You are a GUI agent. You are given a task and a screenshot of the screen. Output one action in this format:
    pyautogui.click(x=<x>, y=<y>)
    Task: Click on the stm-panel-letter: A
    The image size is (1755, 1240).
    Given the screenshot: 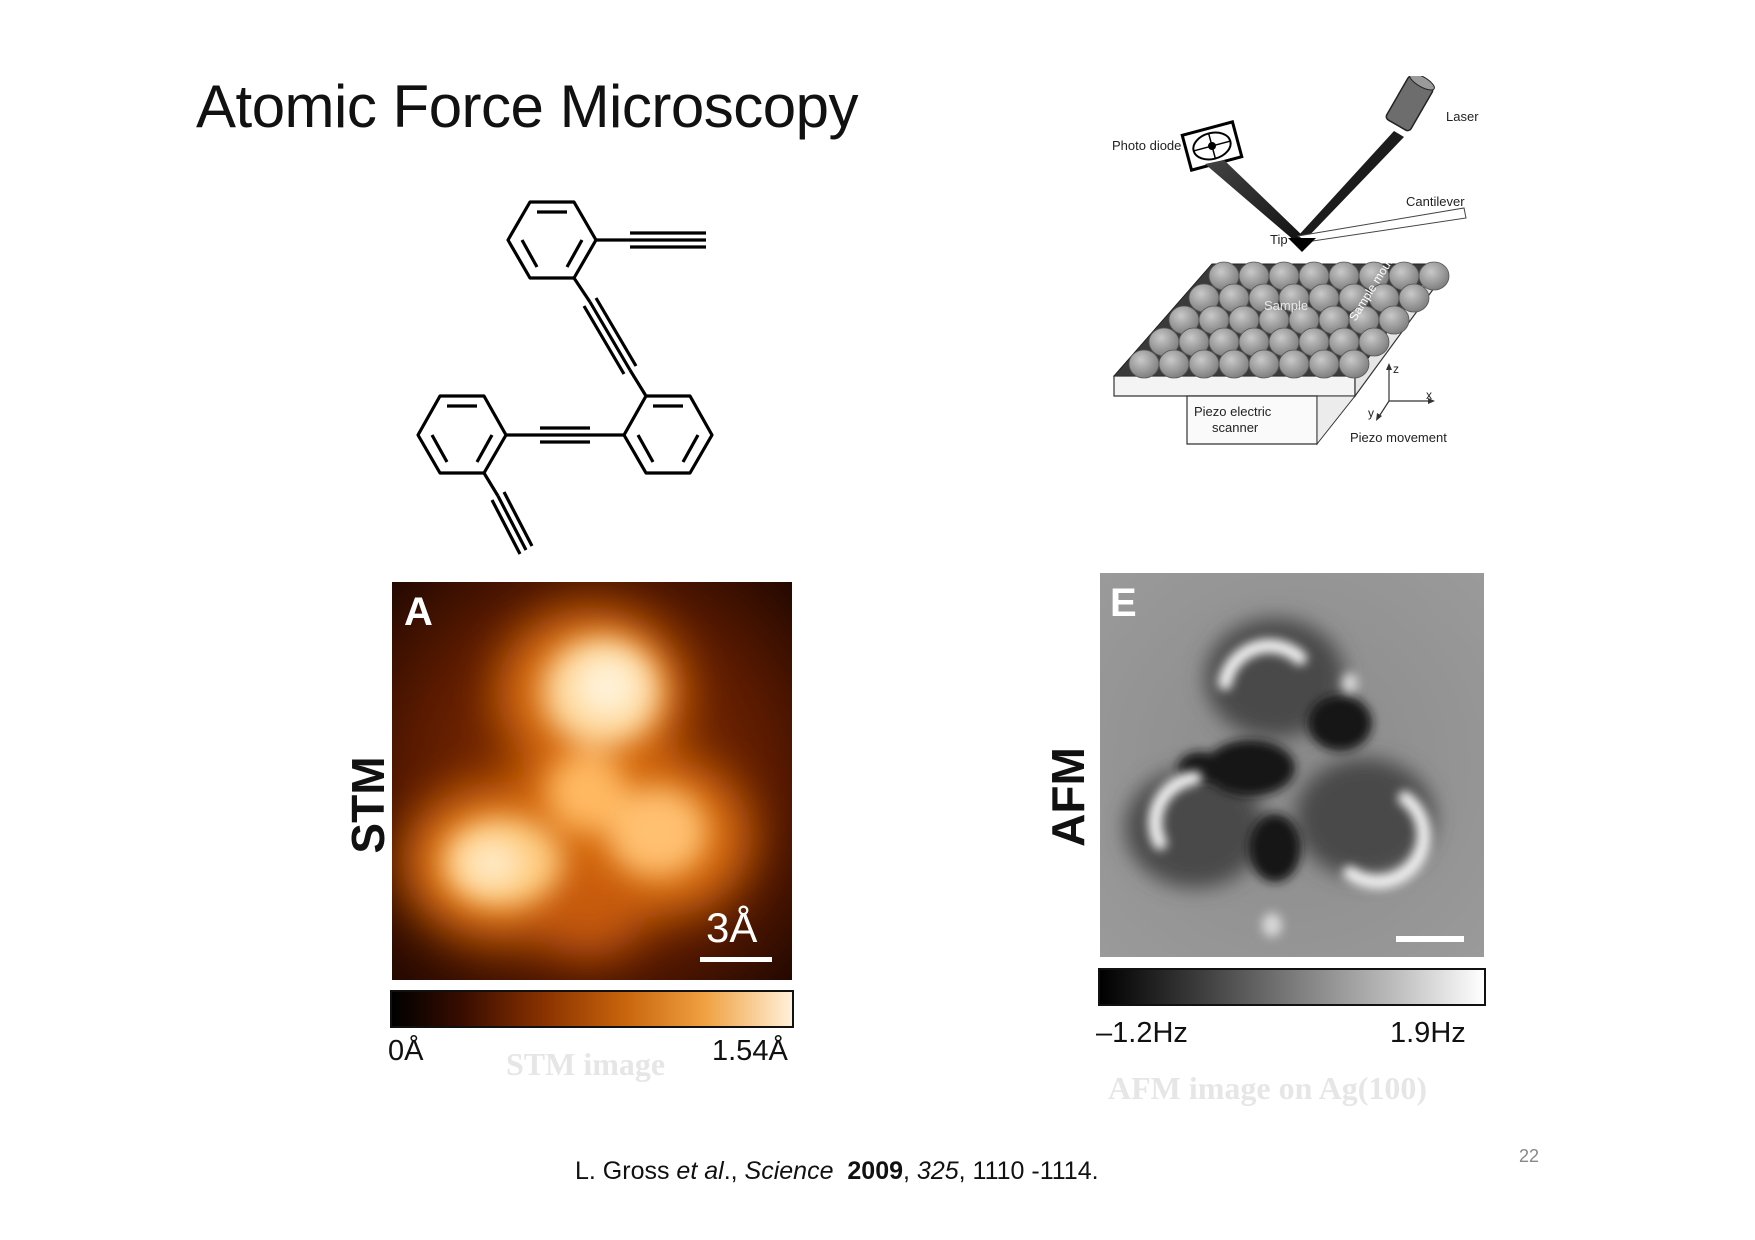 What is the action you would take?
    pyautogui.click(x=418, y=612)
    